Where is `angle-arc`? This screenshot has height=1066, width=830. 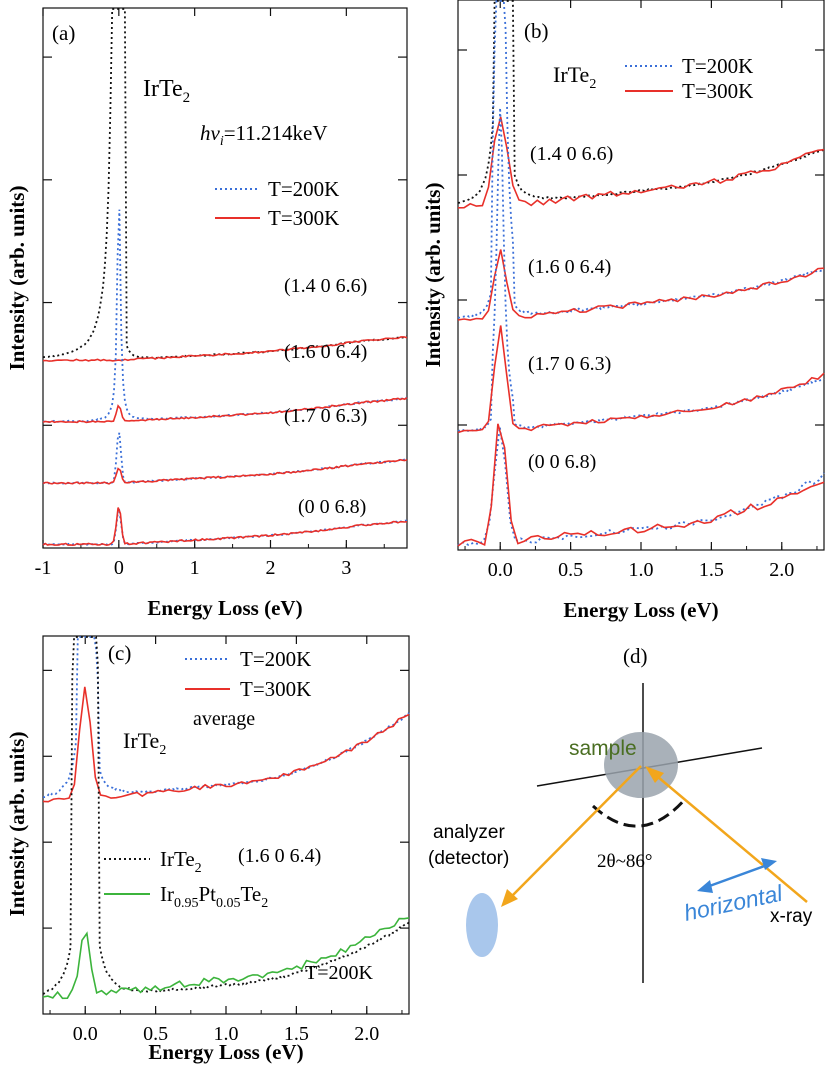 angle-arc is located at coordinates (639, 812).